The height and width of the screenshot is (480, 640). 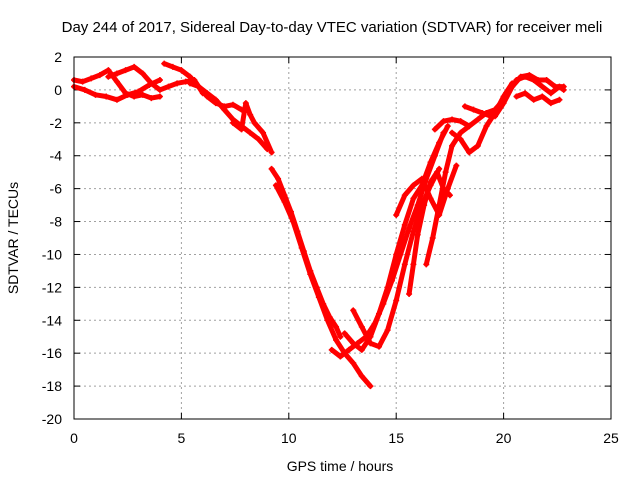 I want to click on y-tick-label: 2, so click(x=58, y=57).